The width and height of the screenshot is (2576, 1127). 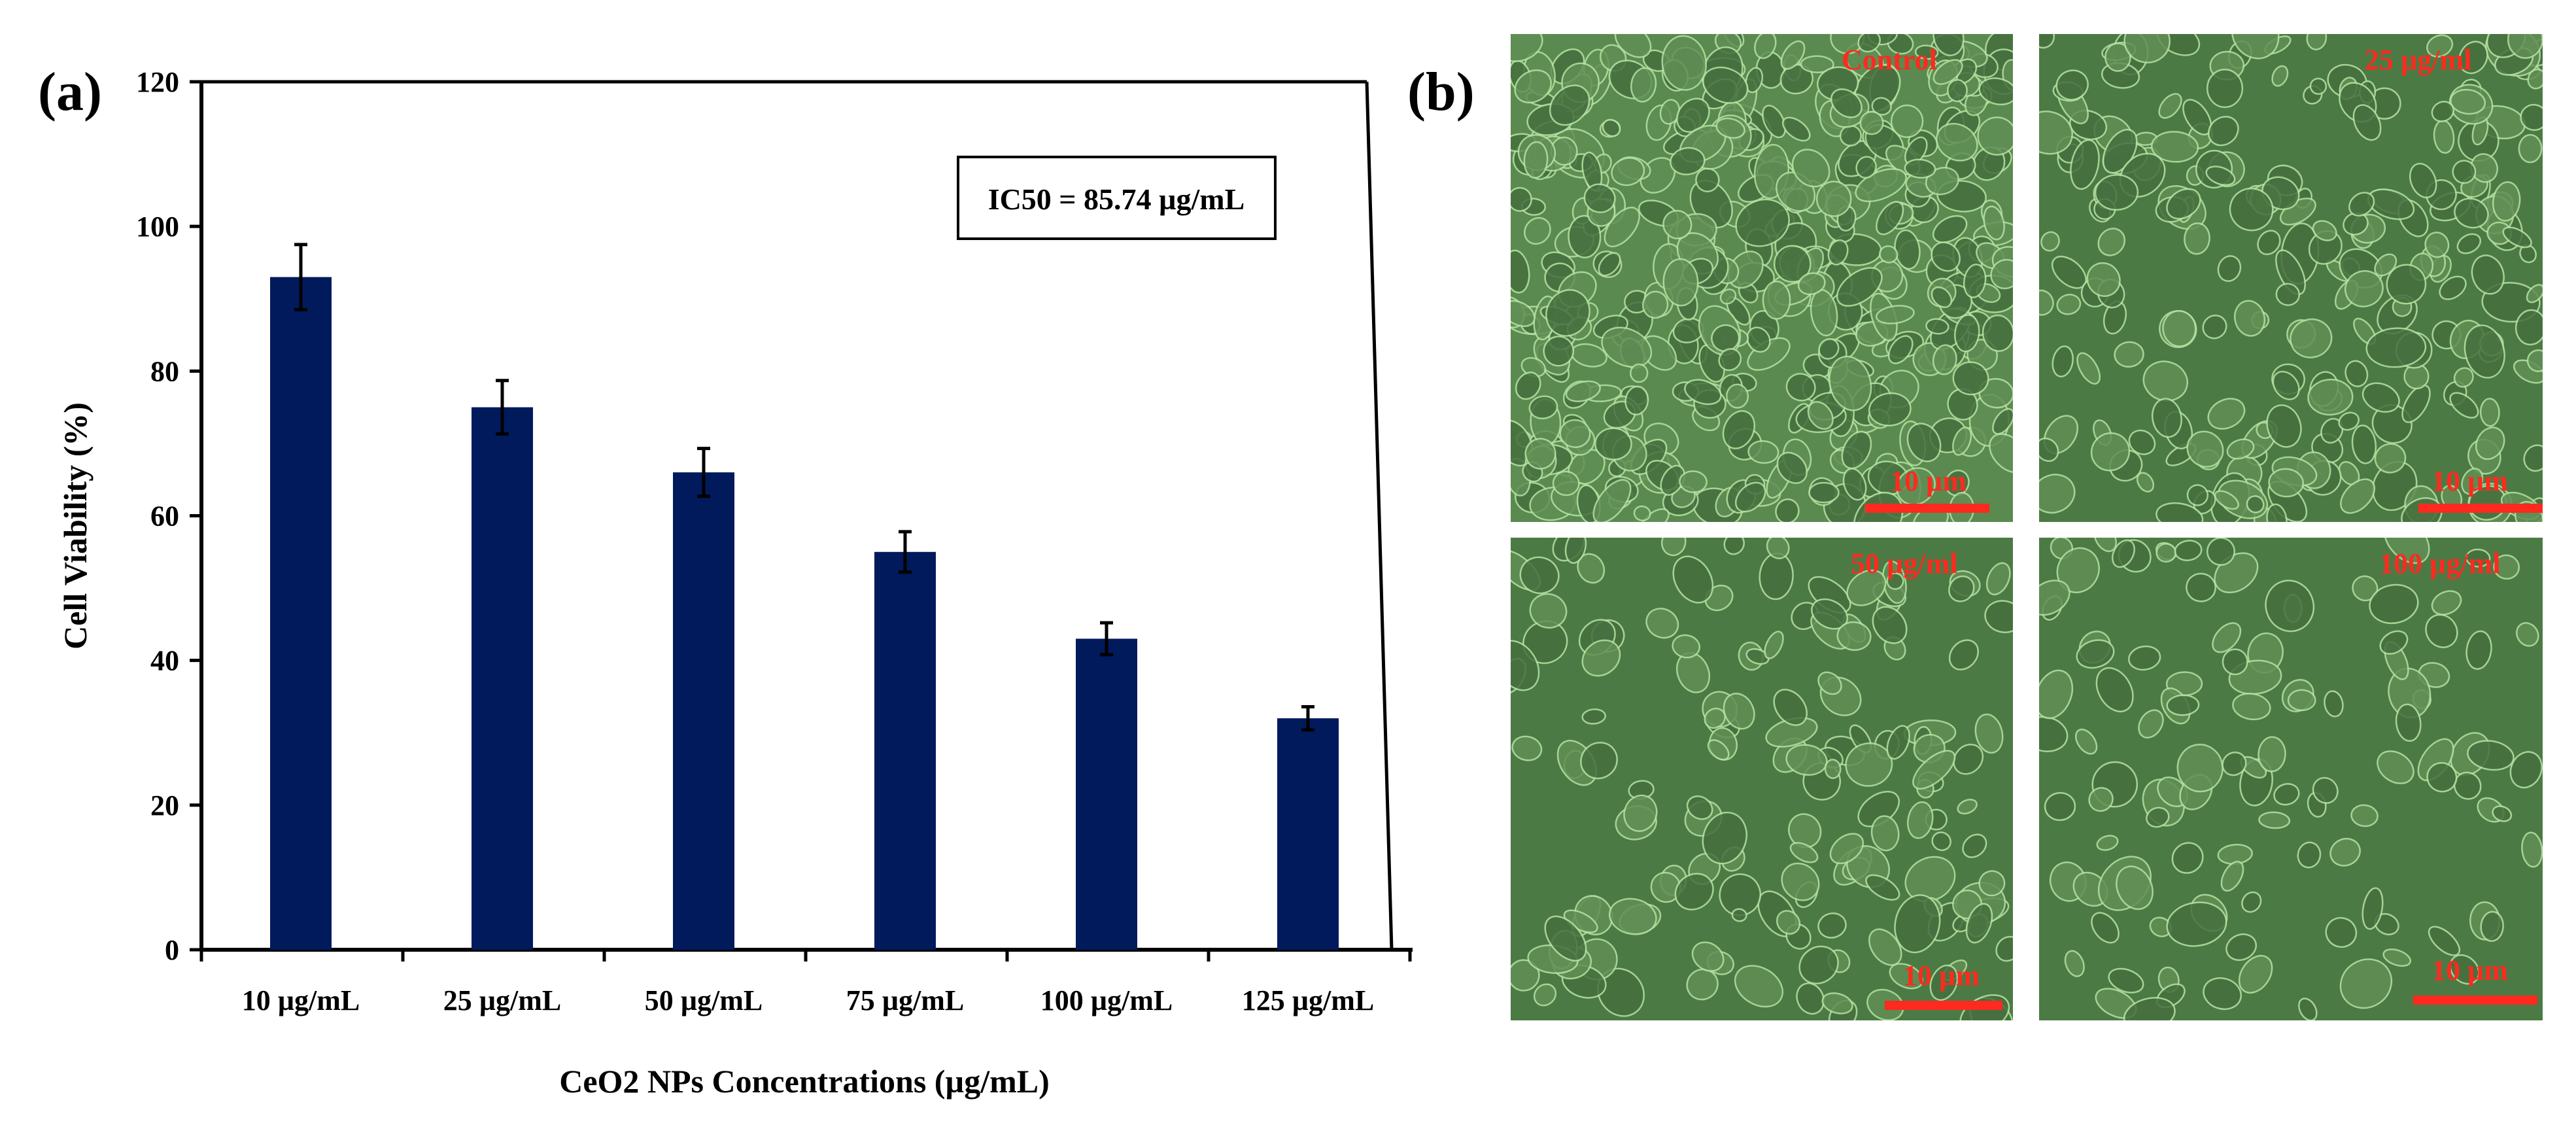 What do you see at coordinates (165, 661) in the screenshot?
I see `y-tick-label: 40` at bounding box center [165, 661].